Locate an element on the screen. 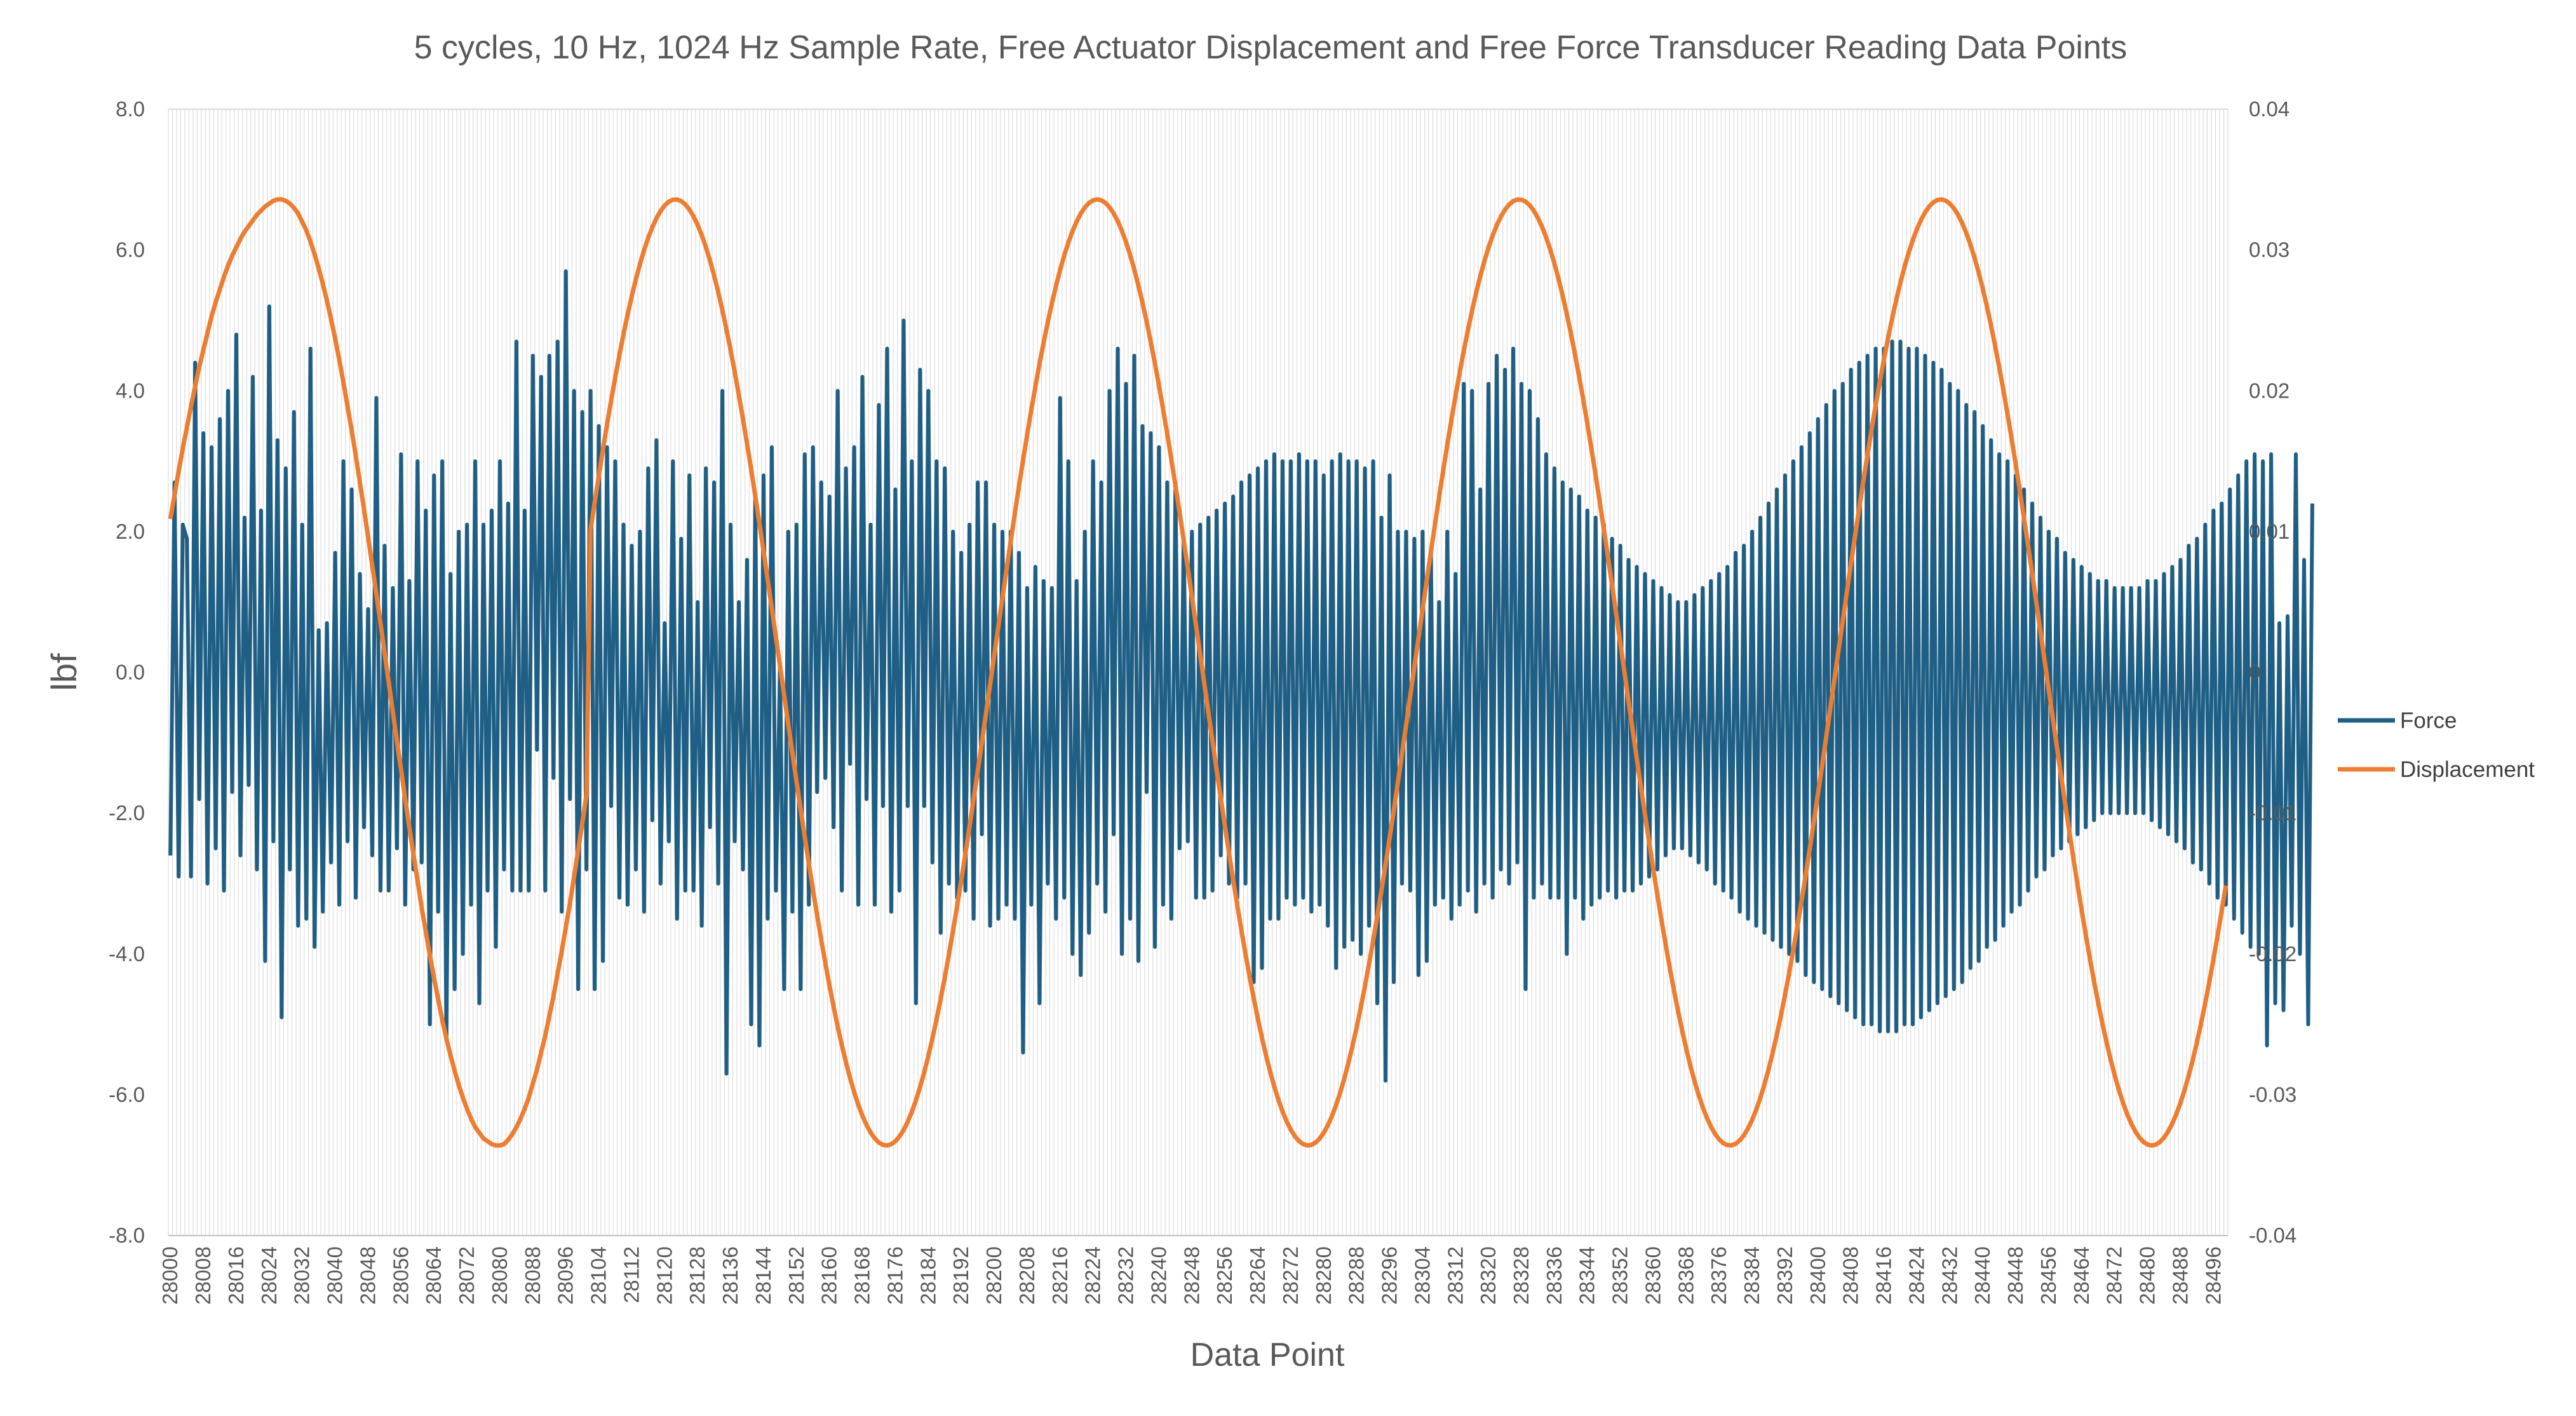 Image resolution: width=2576 pixels, height=1416 pixels. legend-label-force: Force is located at coordinates (2428, 720).